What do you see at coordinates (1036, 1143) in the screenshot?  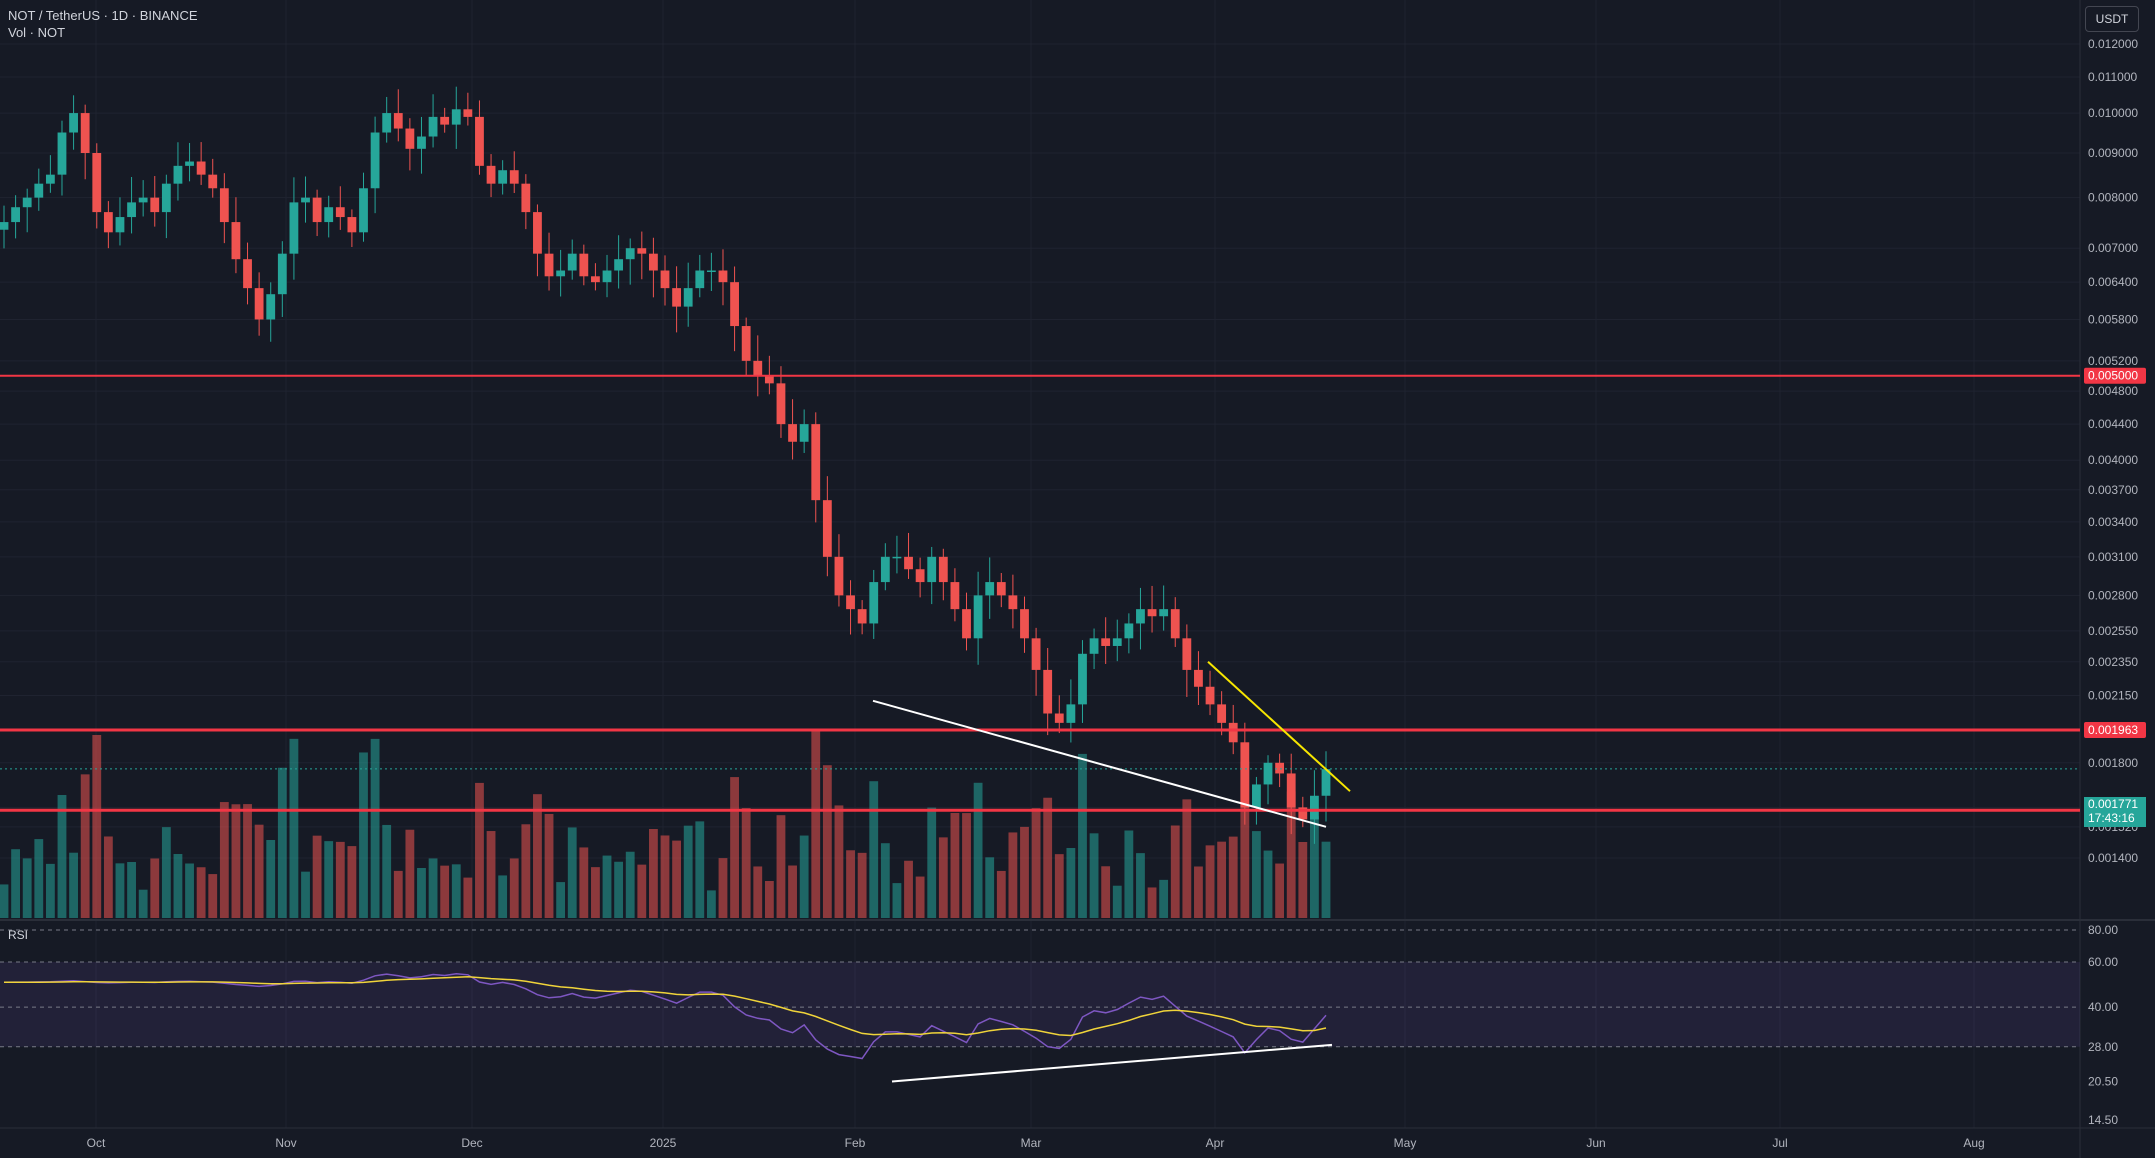 I see `time-axis: Oct Nov Dec 2025 Feb Mar Apr May Jun Jul Aug` at bounding box center [1036, 1143].